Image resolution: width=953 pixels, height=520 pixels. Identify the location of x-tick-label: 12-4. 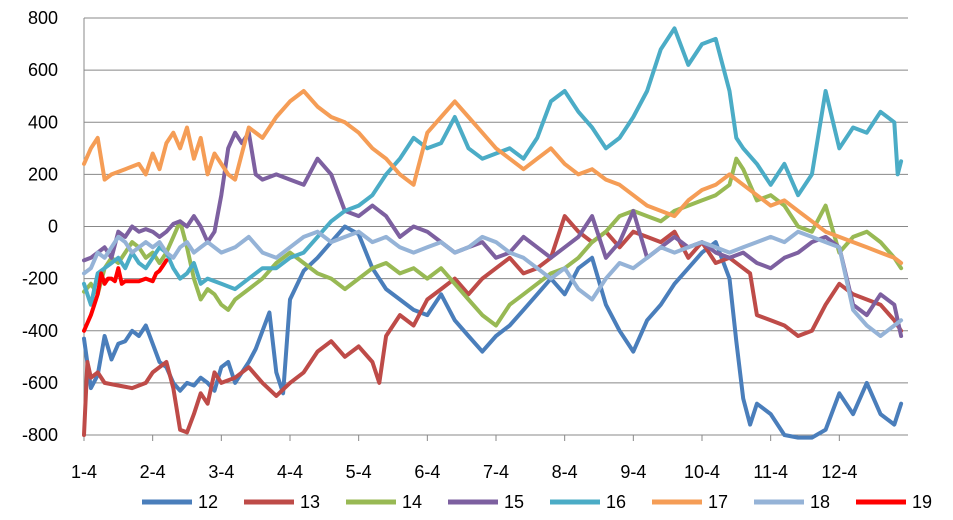
(839, 472).